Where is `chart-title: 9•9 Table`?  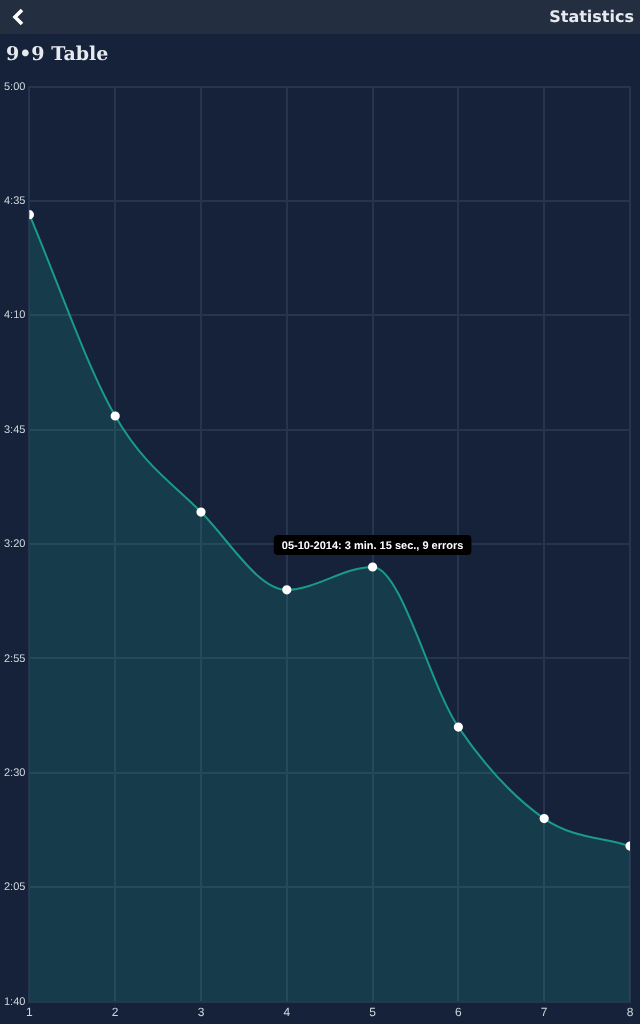 chart-title: 9•9 Table is located at coordinates (57, 56).